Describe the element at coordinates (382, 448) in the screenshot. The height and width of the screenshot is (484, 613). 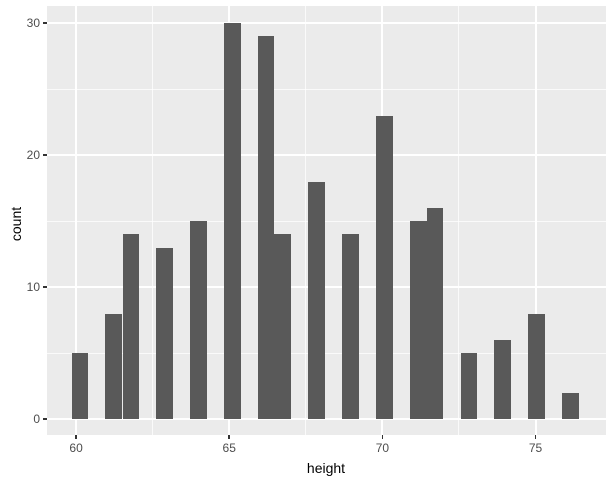
I see `x-tick-label: 70` at that location.